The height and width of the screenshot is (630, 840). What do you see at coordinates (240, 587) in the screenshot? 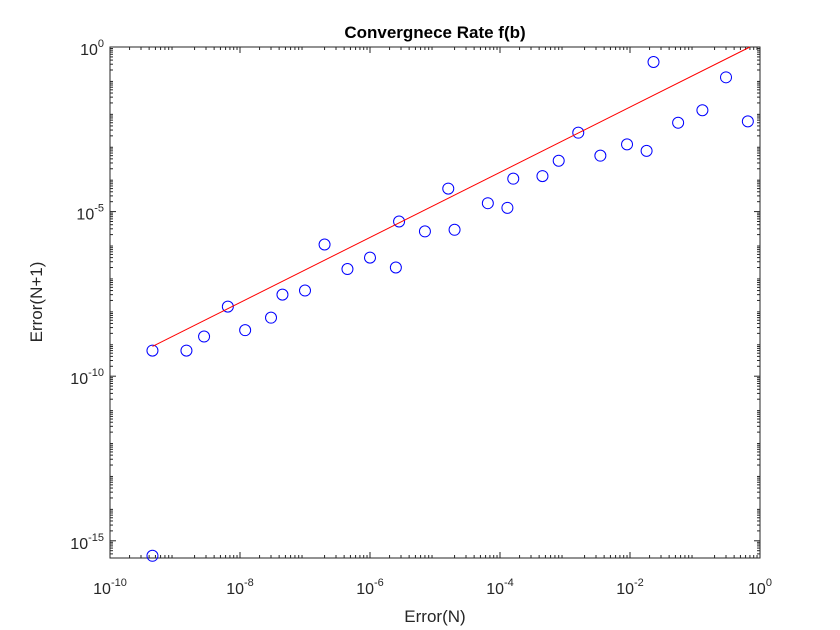
I see `x-tick-label: 10⁻⁸` at bounding box center [240, 587].